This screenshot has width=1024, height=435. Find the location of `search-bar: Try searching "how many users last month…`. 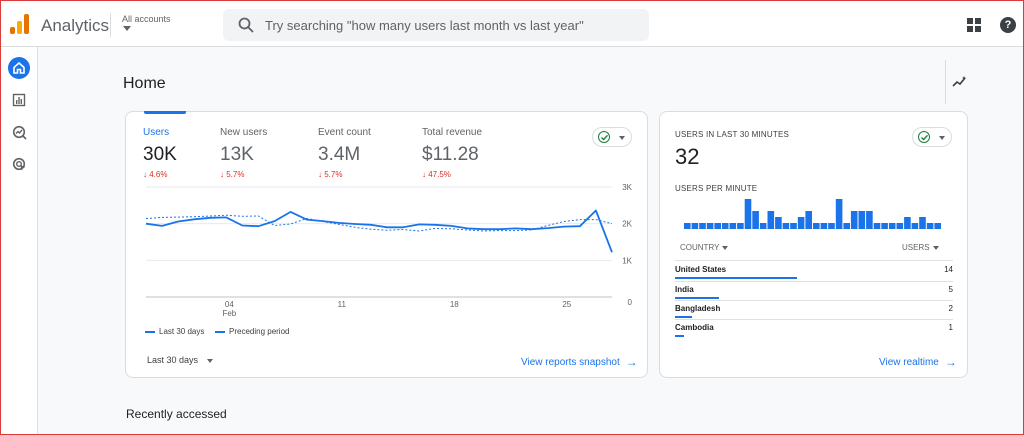

search-bar: Try searching "how many users last month… is located at coordinates (436, 25).